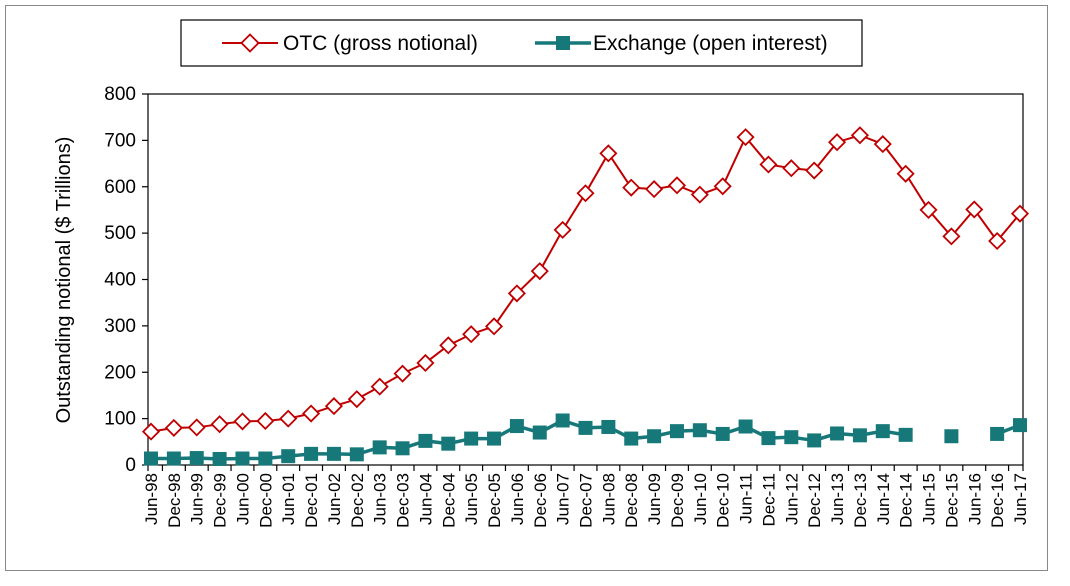 This screenshot has width=1070, height=586. I want to click on legend-exchange-label: Exchange (open interest), so click(710, 43).